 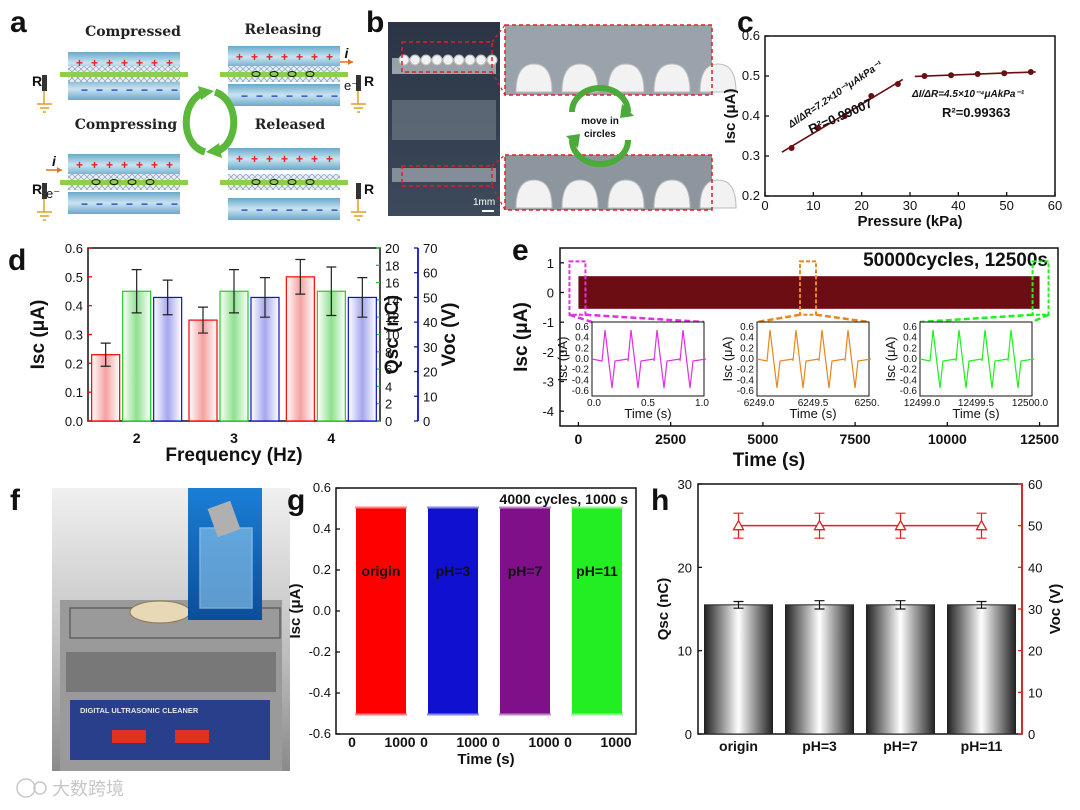 What do you see at coordinates (124, 182) in the screenshot?
I see `electrode` at bounding box center [124, 182].